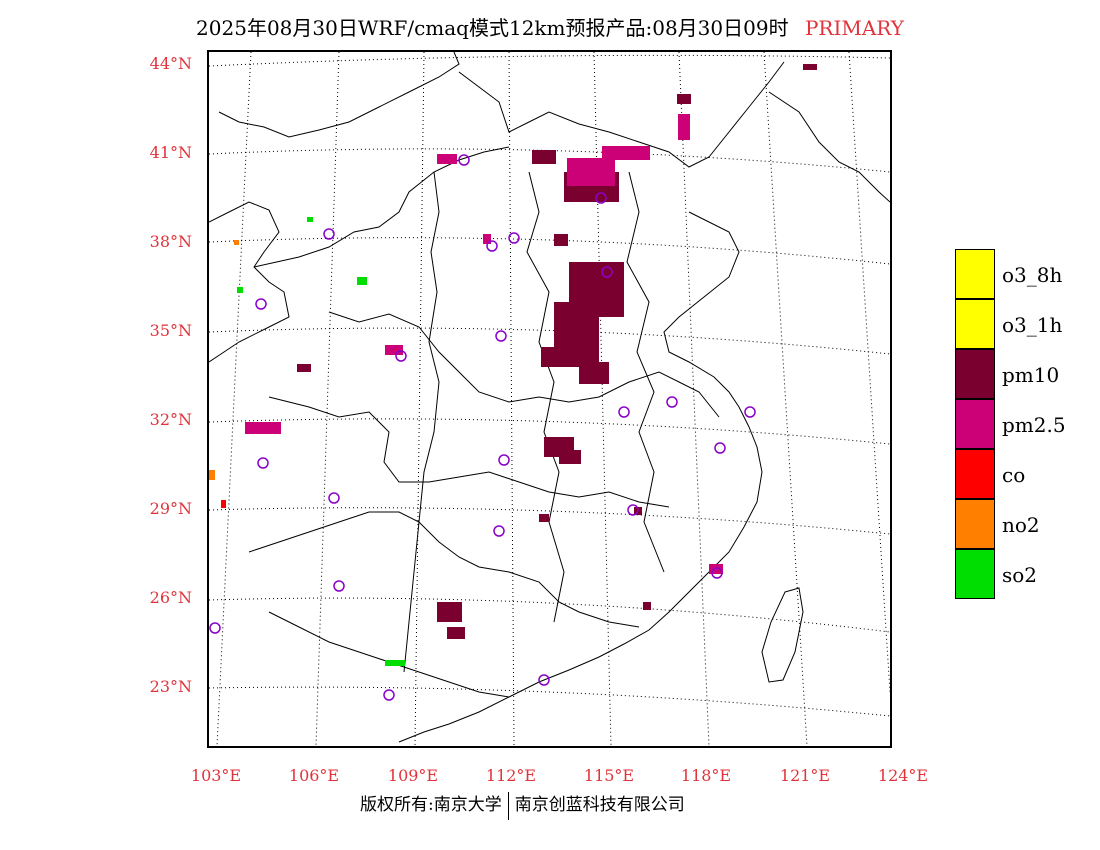 The image size is (1100, 850). What do you see at coordinates (805, 775) in the screenshot?
I see `lon-label: 121°E` at bounding box center [805, 775].